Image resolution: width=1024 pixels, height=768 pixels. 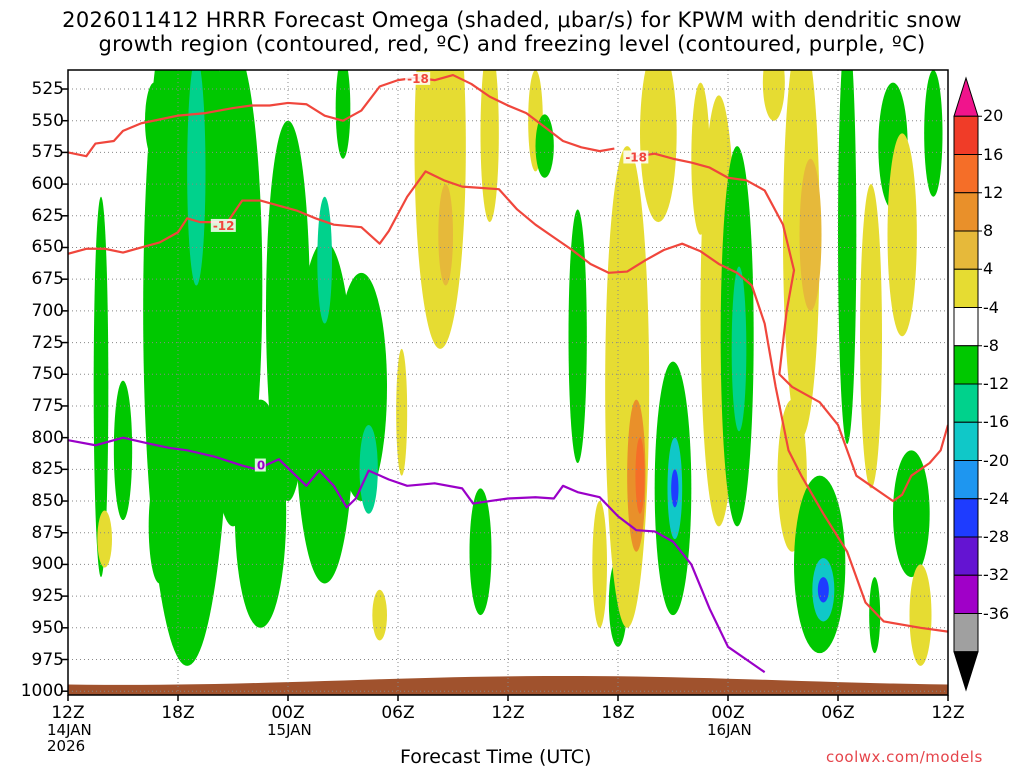 I want to click on colorbar-label-11: -28, so click(x=996, y=536).